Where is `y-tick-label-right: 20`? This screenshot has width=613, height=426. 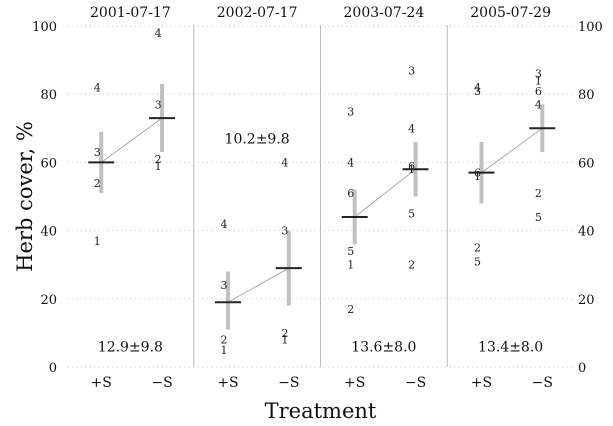 y-tick-label-right: 20 is located at coordinates (586, 300).